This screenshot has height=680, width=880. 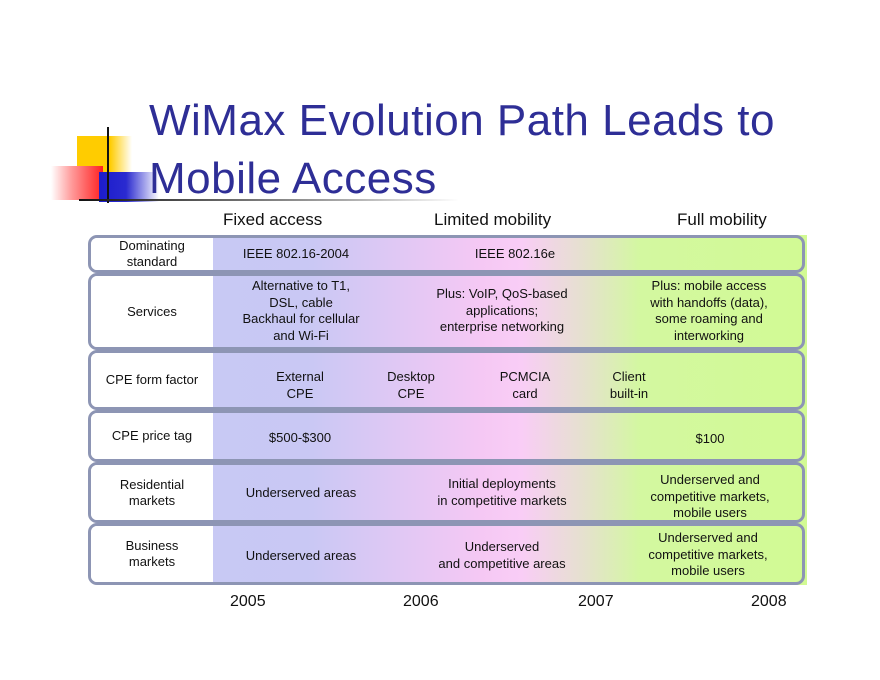 I want to click on year-2006: 2006, so click(x=421, y=601).